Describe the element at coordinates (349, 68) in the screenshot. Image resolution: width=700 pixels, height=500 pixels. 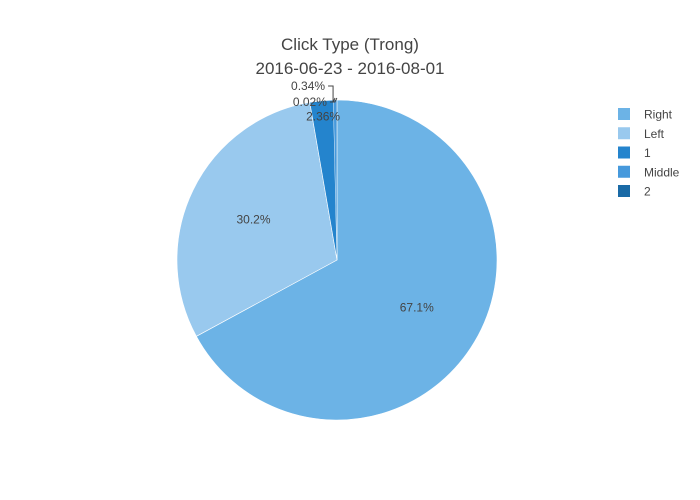
I see `chart-subtitle: 2016-06-23 - 2016-08-01` at that location.